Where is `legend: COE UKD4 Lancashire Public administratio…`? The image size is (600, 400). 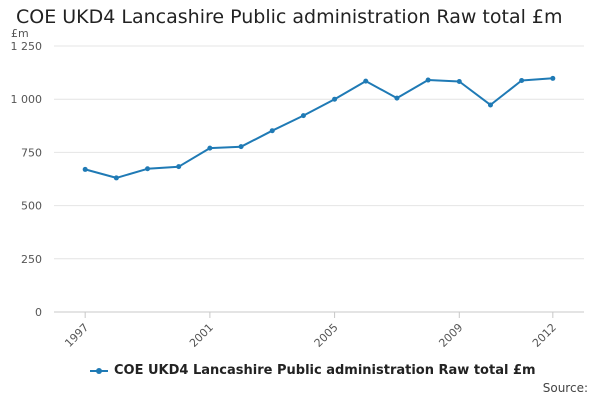 legend: COE UKD4 Lancashire Public administratio… is located at coordinates (313, 370).